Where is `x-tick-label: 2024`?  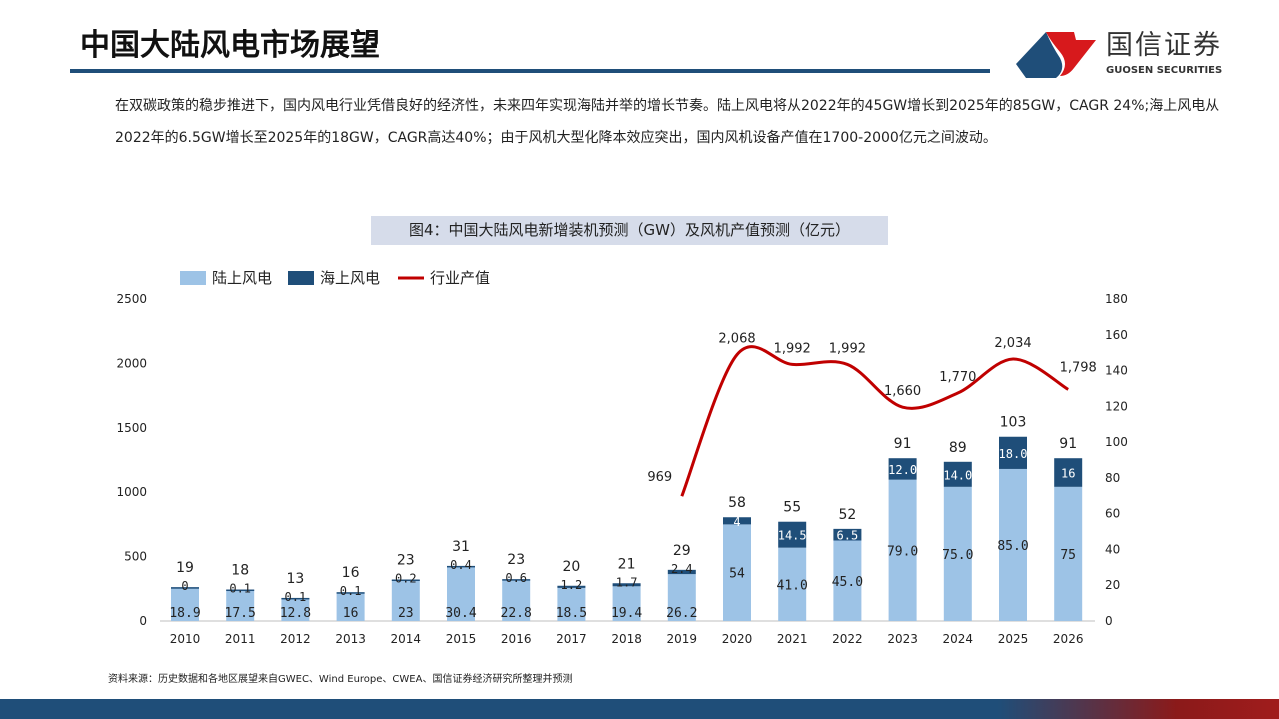 x-tick-label: 2024 is located at coordinates (958, 639).